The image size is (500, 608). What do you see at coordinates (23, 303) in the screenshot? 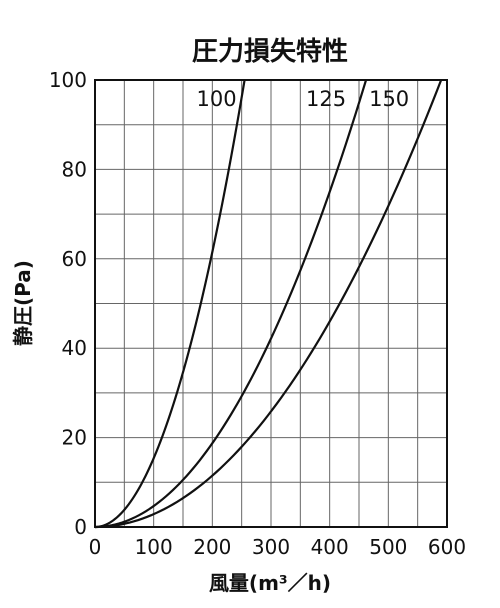
I see `y-axis-label: 静圧(Pa)` at bounding box center [23, 303].